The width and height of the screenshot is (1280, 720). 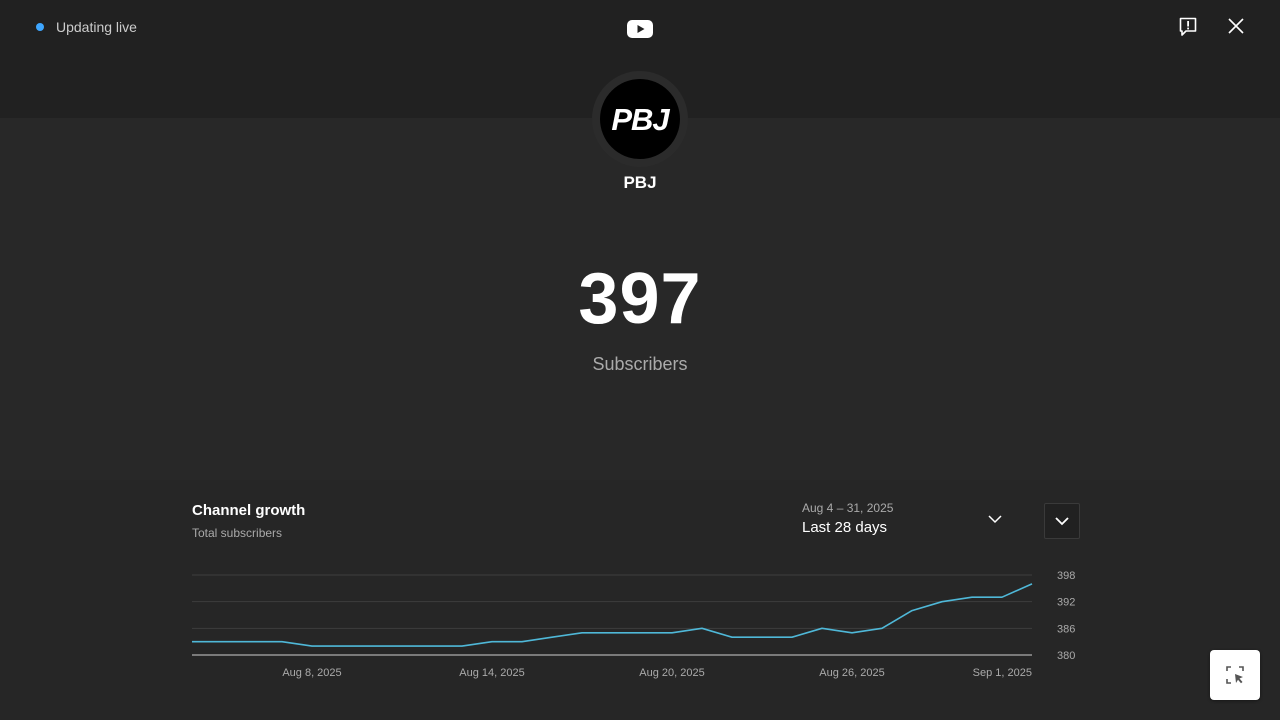 I want to click on live-indicator: Updating live, so click(x=86, y=27).